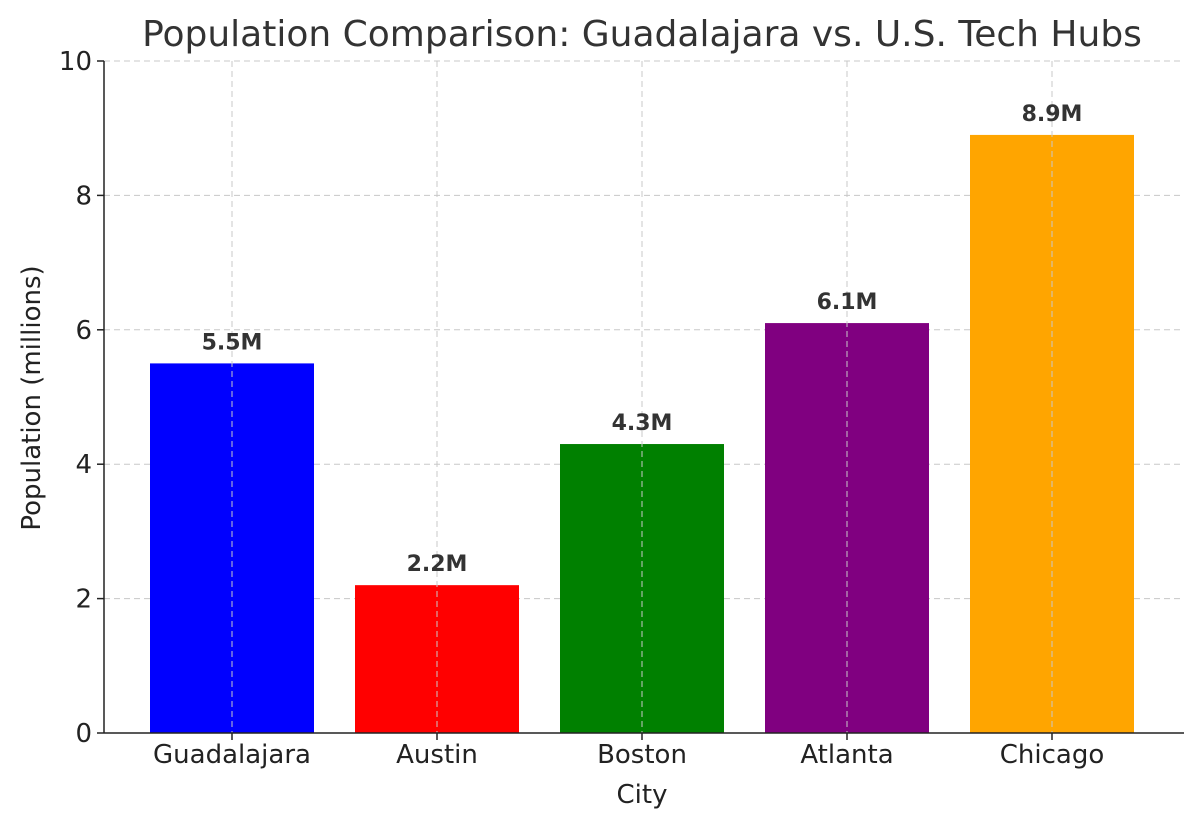 This screenshot has width=1200, height=826. Describe the element at coordinates (83, 331) in the screenshot. I see `y-tick-label-3: 6` at that location.